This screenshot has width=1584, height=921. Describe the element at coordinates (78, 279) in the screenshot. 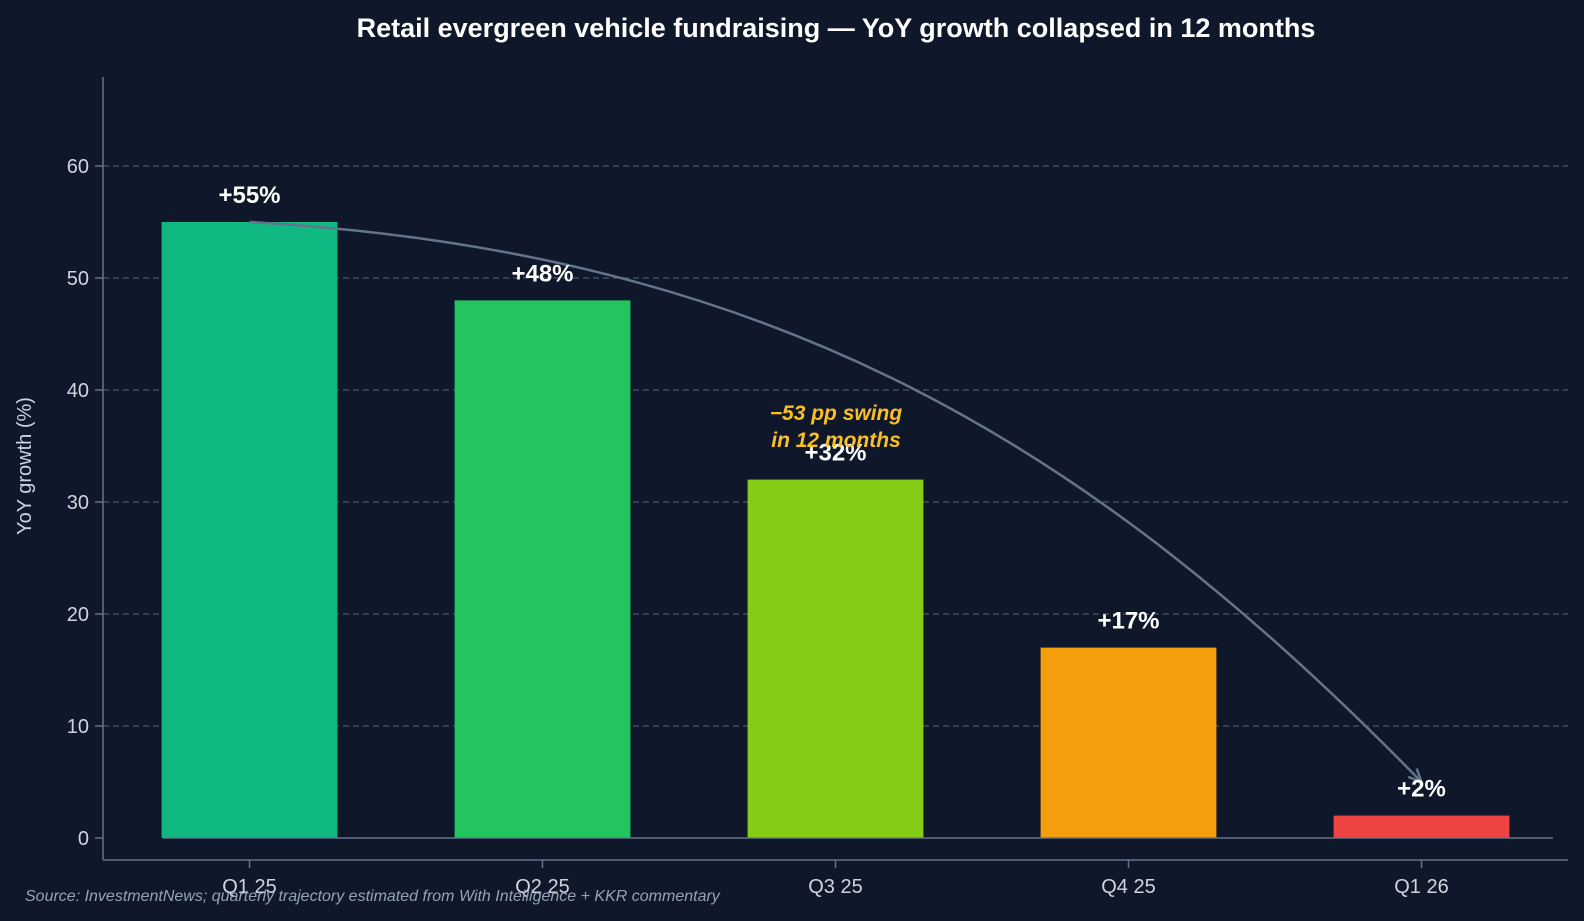

I see `y-tick-label: 50` at that location.